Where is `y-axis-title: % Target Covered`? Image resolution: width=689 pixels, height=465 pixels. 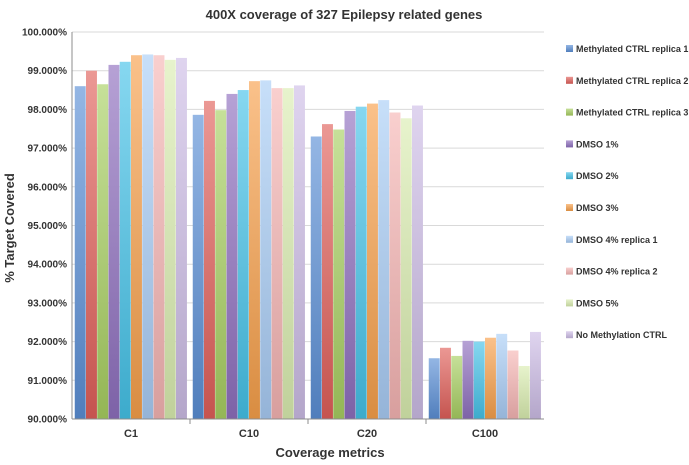 y-axis-title: % Target Covered is located at coordinates (9, 228).